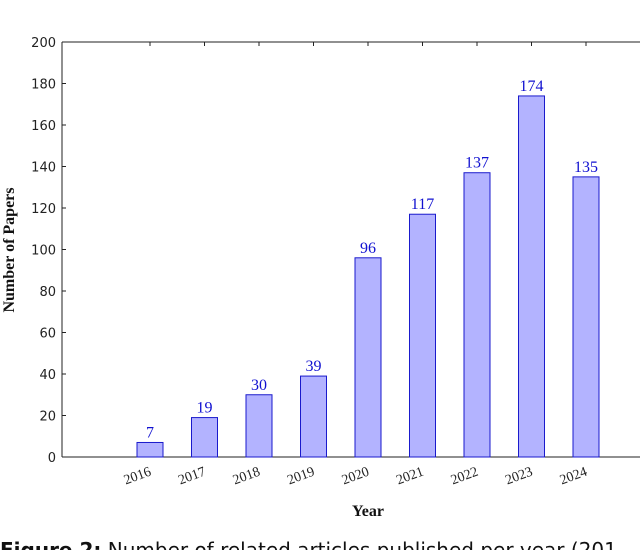  Describe the element at coordinates (43, 43) in the screenshot. I see `y-tick-label: 200` at that location.